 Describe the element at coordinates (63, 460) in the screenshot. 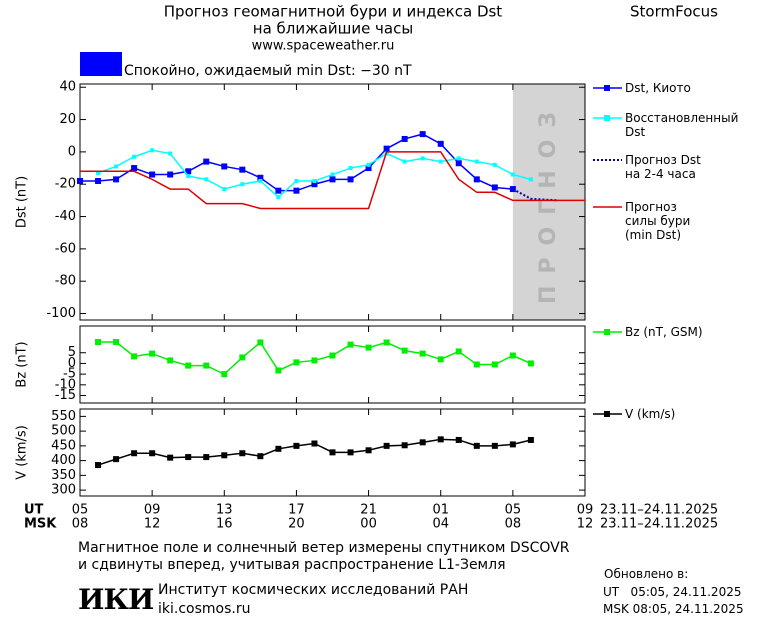

I see `y-tick-label: 400` at that location.